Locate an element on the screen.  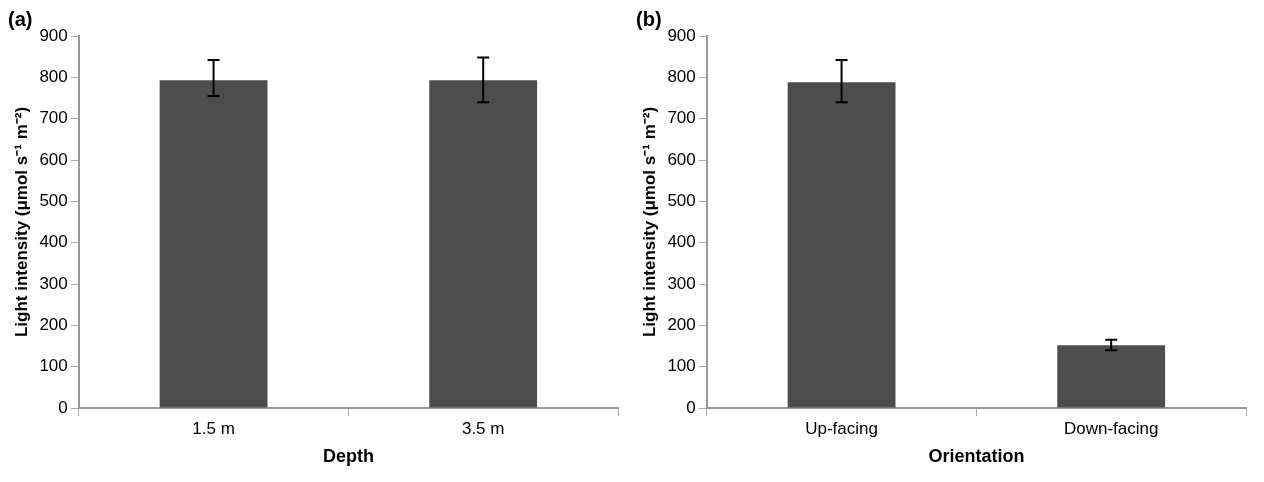
chart-title: (b) is located at coordinates (649, 18).